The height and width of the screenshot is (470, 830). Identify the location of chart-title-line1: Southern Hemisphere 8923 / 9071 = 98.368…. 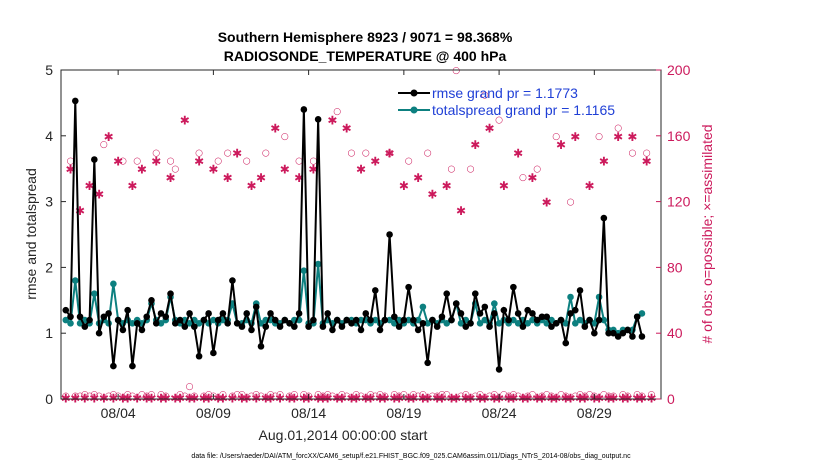
(365, 37).